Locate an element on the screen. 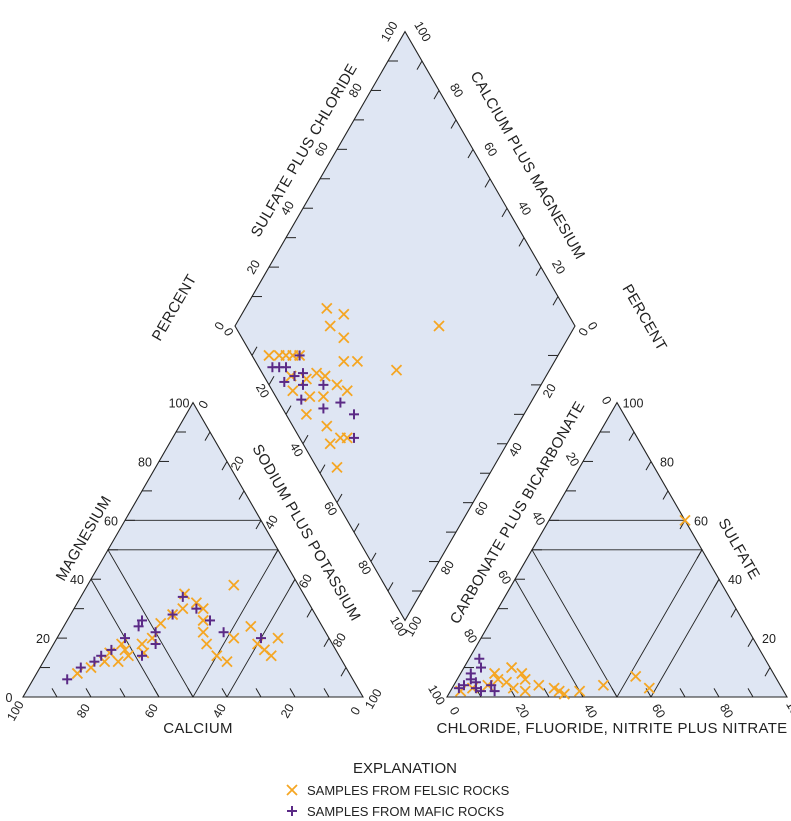 This screenshot has height=821, width=791. felsic-cation-point-25-stroke-b is located at coordinates (264, 650).